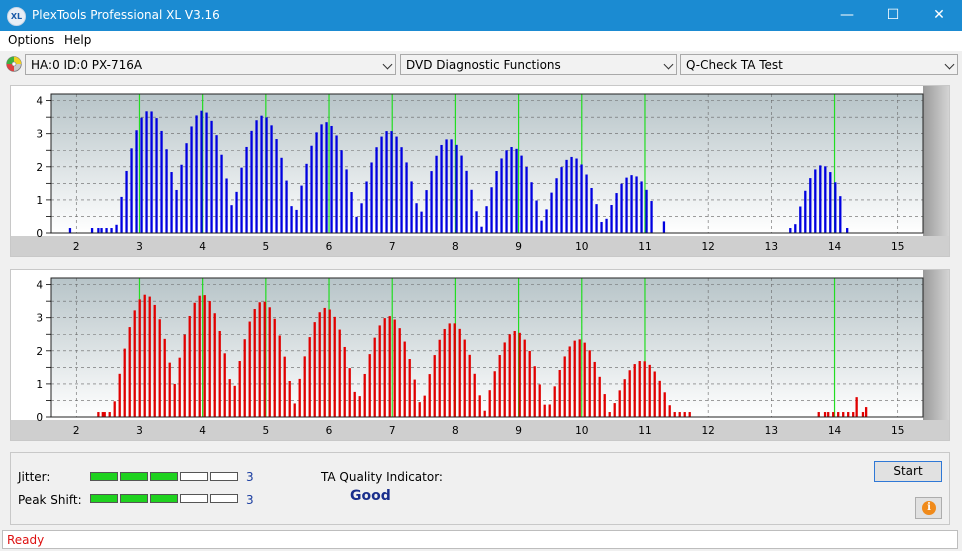 This screenshot has height=551, width=962. I want to click on menu-help: Help, so click(78, 40).